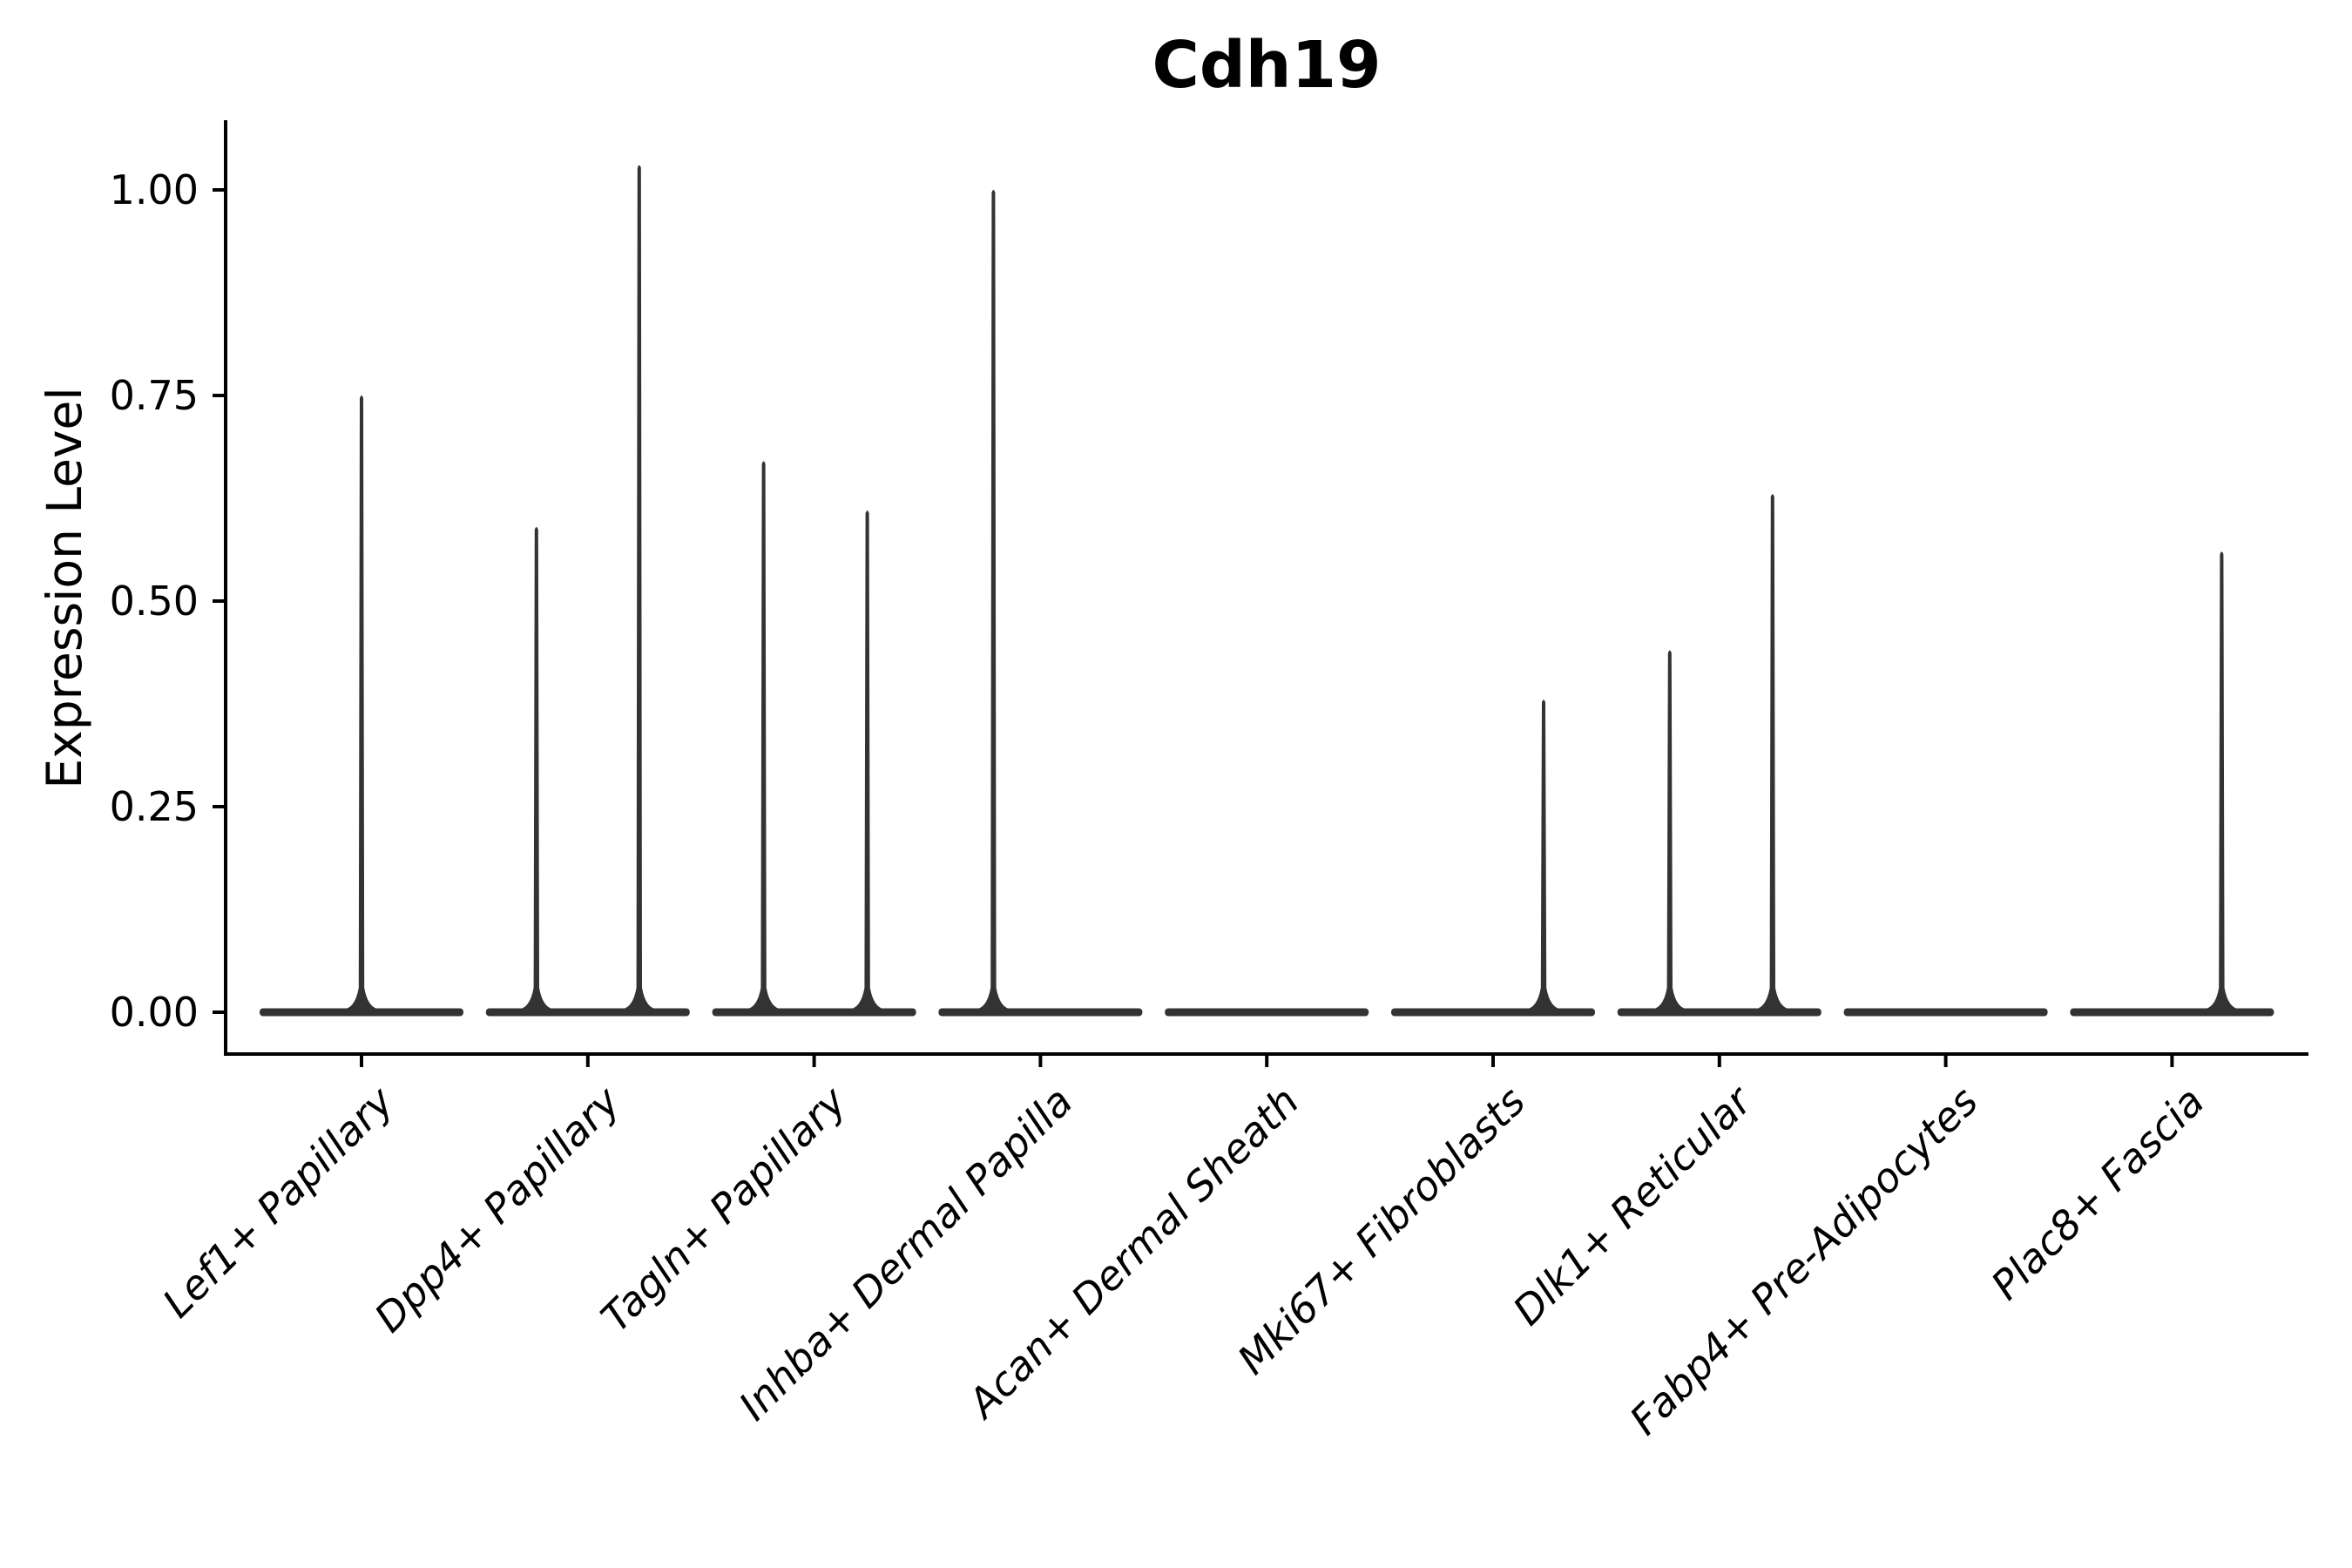 This screenshot has height=1568, width=2352. What do you see at coordinates (154, 806) in the screenshot?
I see `y-tick-label: 0.25` at bounding box center [154, 806].